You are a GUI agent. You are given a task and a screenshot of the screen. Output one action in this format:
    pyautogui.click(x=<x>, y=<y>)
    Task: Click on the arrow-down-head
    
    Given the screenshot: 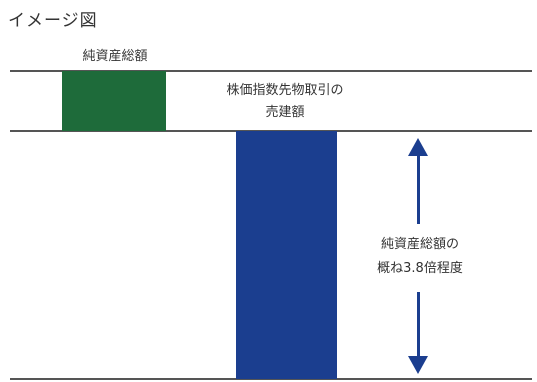 What is the action you would take?
    pyautogui.click(x=418, y=365)
    